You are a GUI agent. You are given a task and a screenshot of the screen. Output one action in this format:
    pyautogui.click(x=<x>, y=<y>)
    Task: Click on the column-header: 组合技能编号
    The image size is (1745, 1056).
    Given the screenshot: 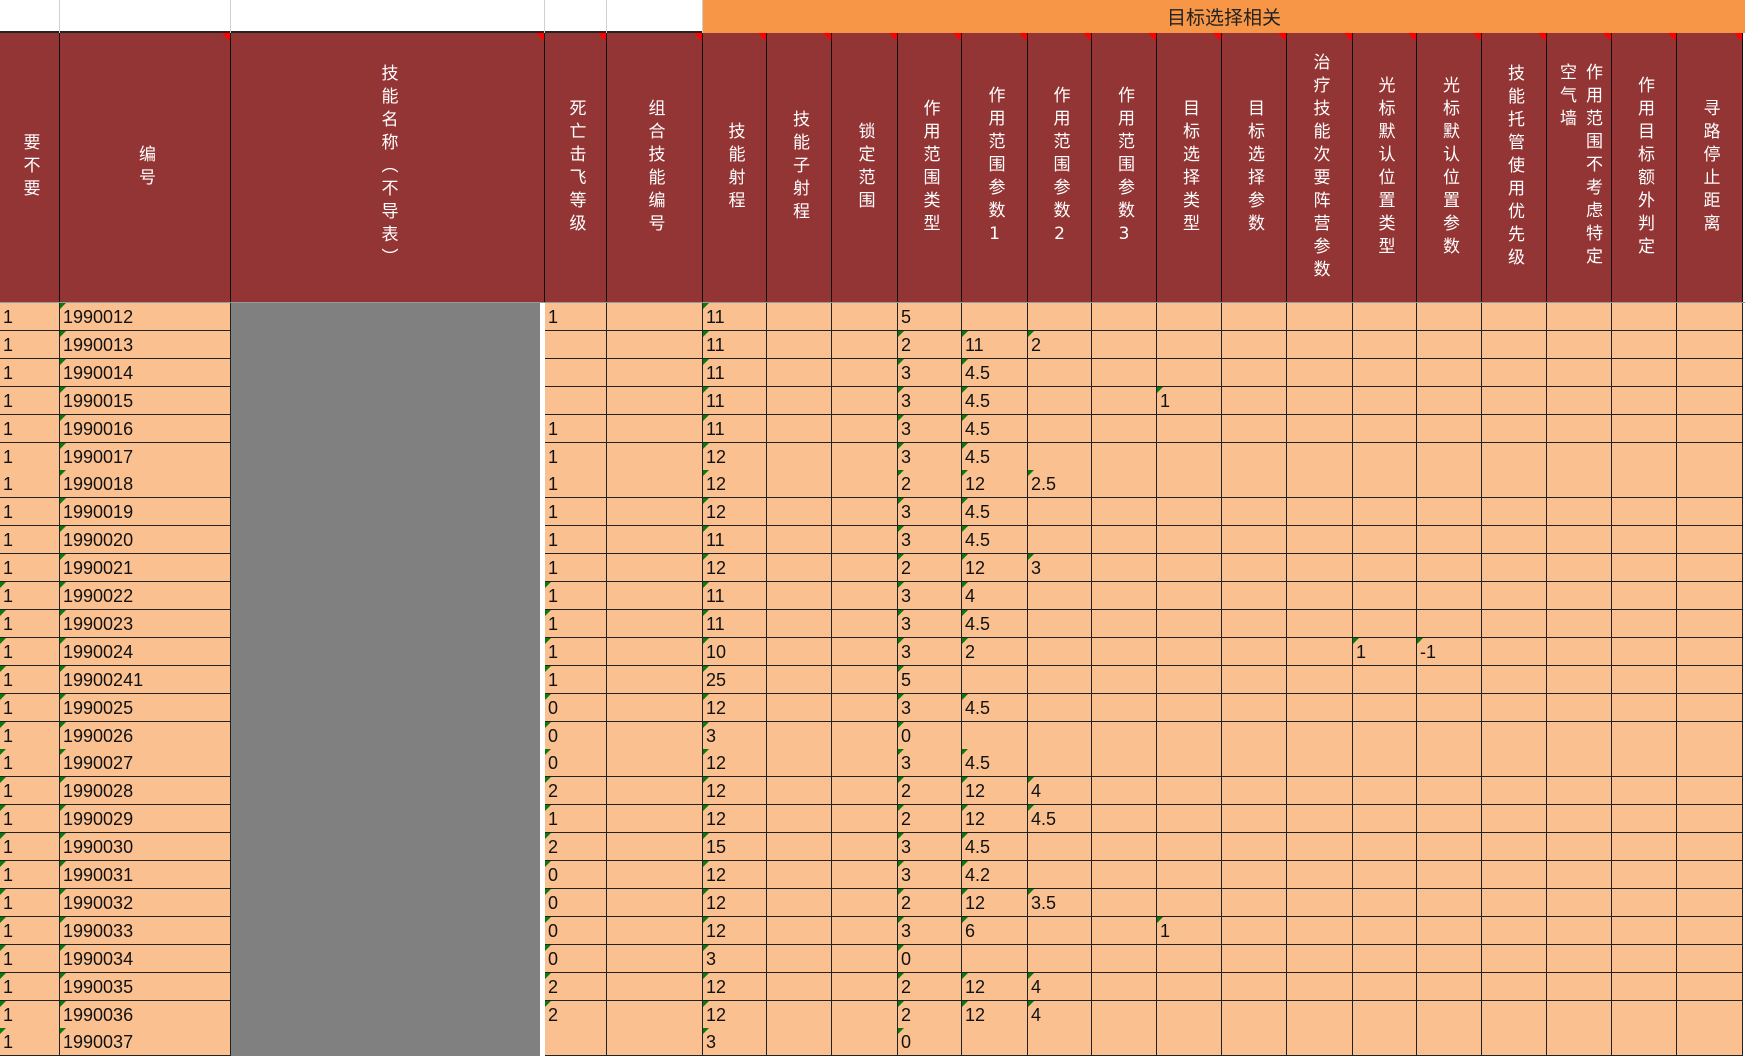 What is the action you would take?
    pyautogui.click(x=655, y=167)
    